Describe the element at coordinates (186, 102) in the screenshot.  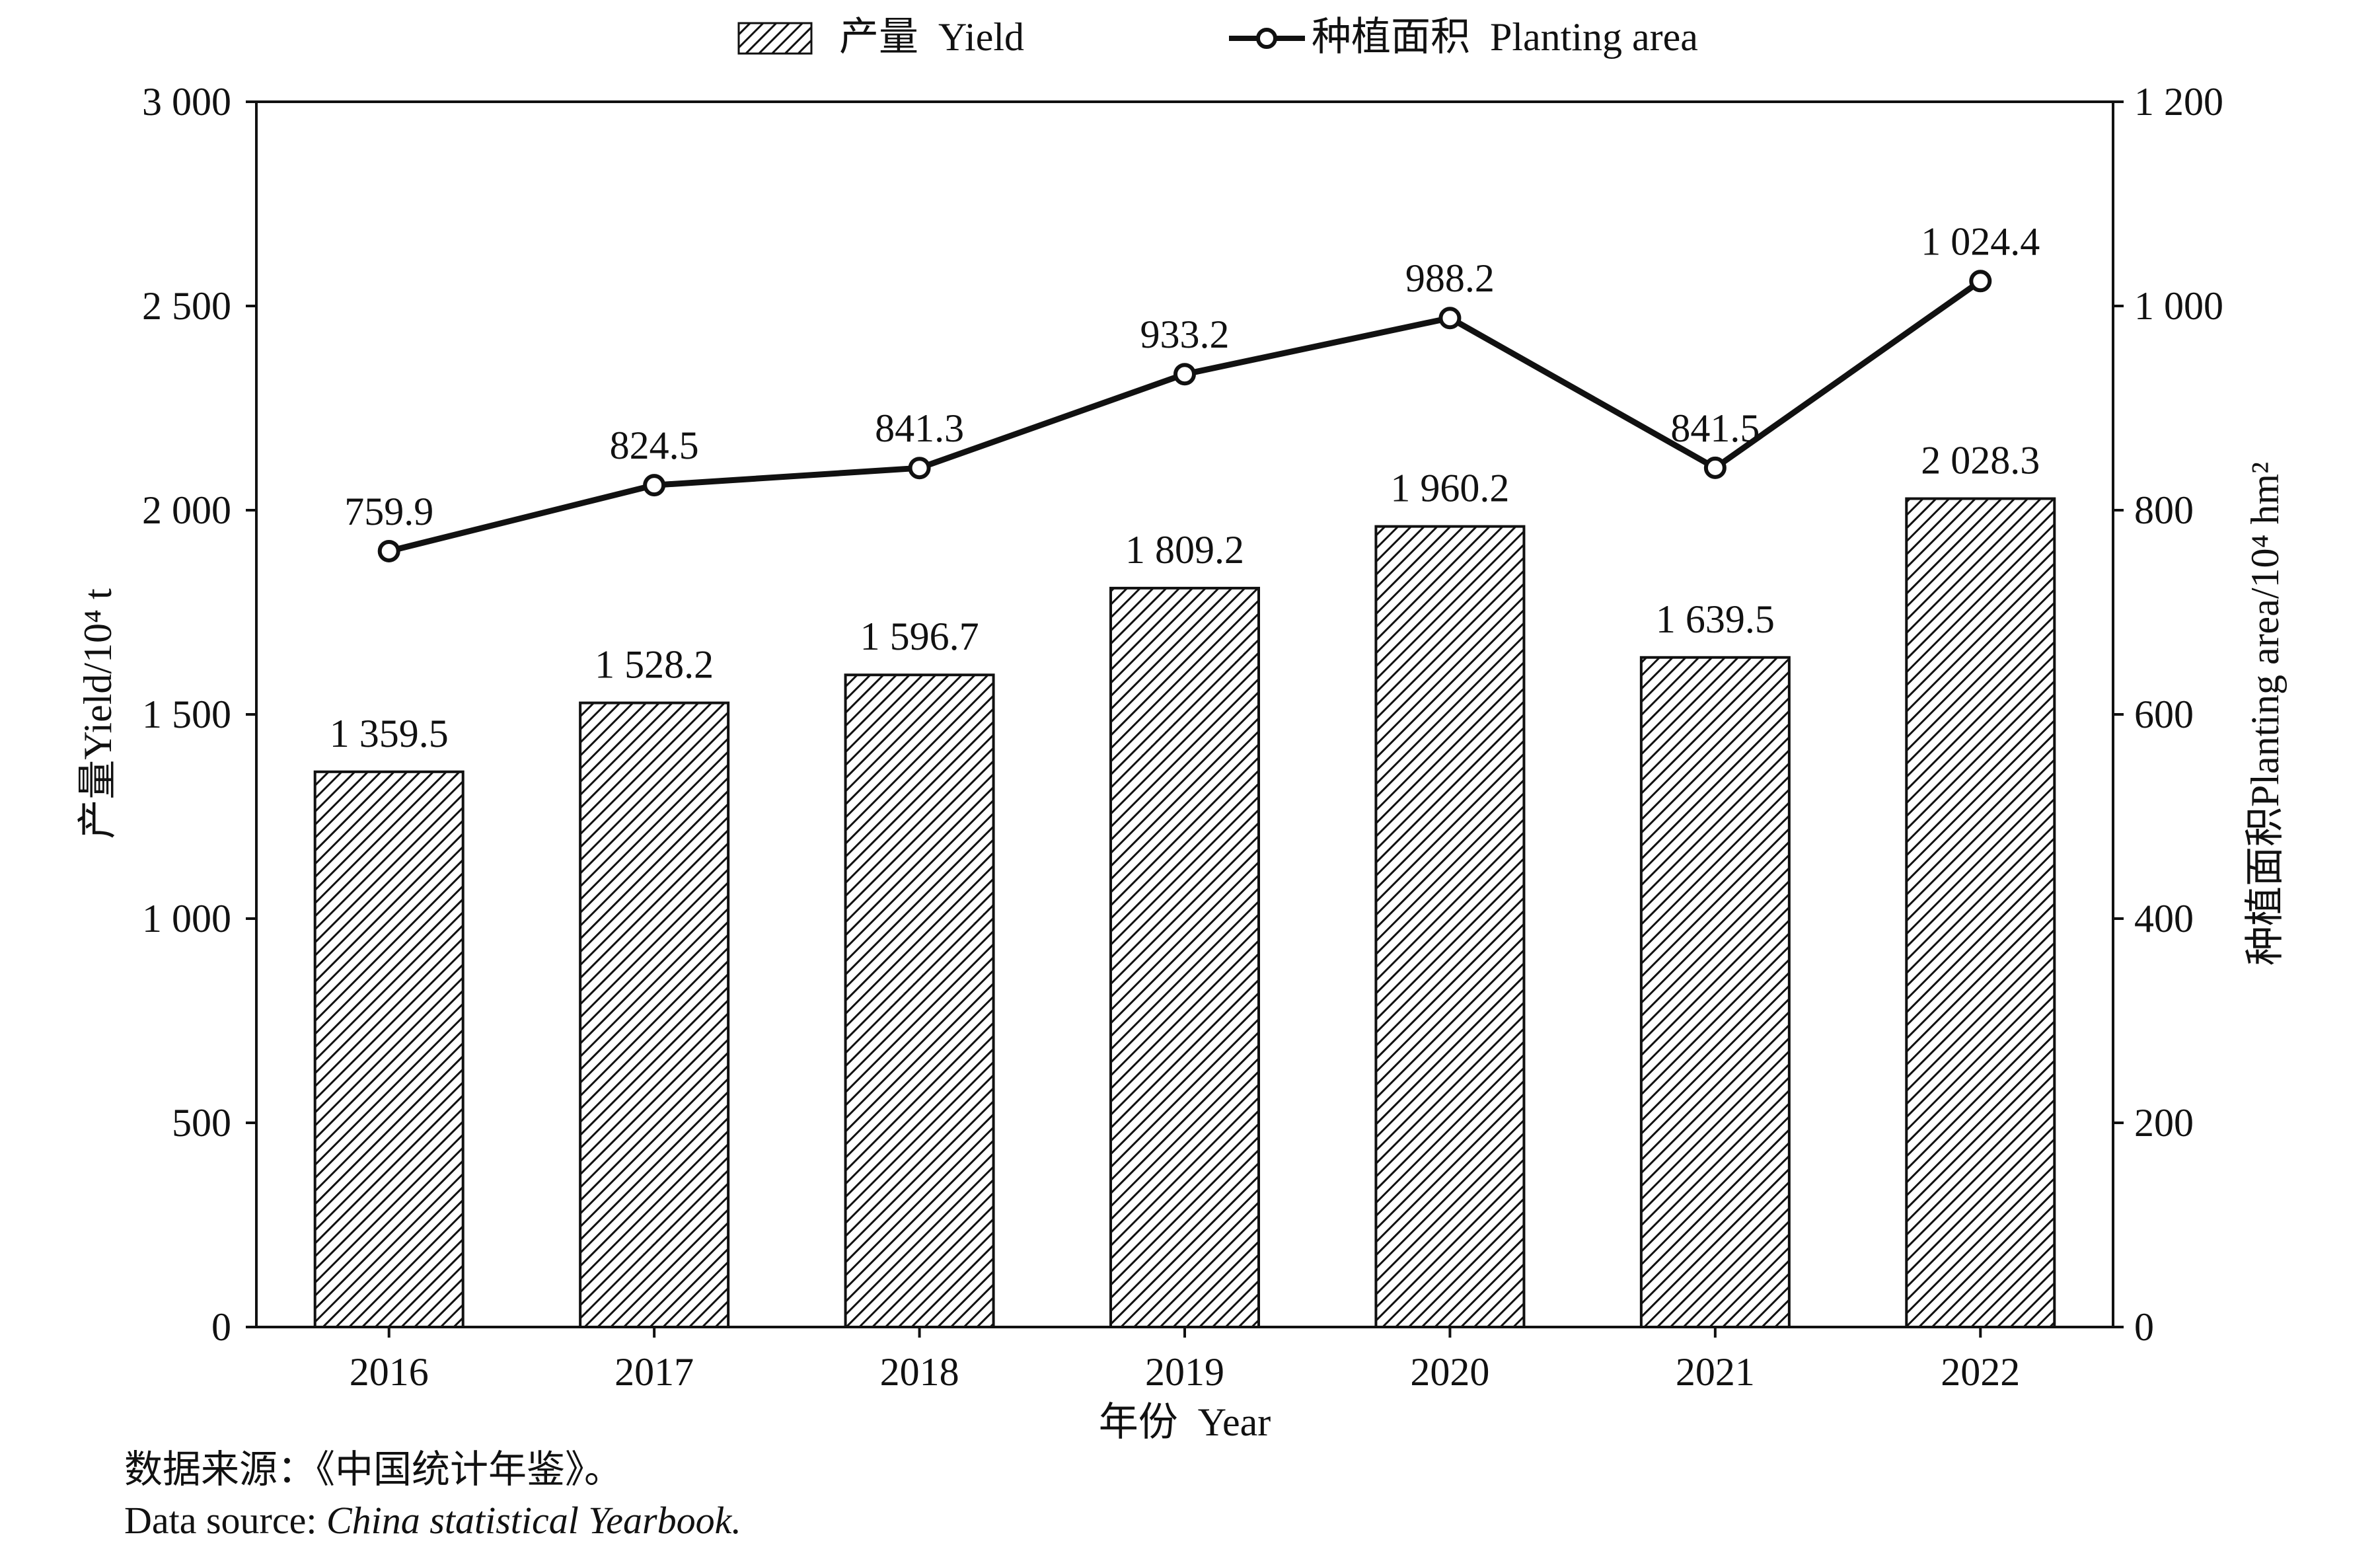
I see `y-tick-label-left-6: 3 000` at that location.